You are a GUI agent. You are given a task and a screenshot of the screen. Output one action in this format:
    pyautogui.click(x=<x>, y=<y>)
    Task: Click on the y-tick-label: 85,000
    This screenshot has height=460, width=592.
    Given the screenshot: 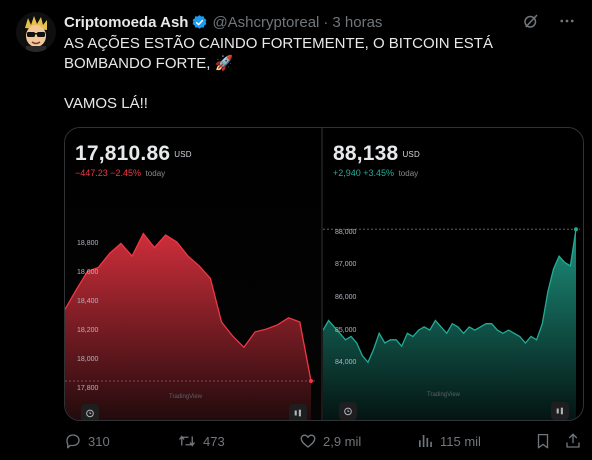 What is the action you would take?
    pyautogui.click(x=346, y=330)
    